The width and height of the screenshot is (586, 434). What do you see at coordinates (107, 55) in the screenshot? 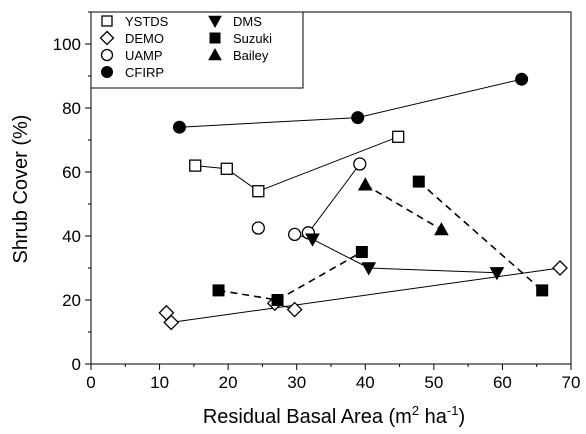
I see `legend-marker-uamp` at bounding box center [107, 55].